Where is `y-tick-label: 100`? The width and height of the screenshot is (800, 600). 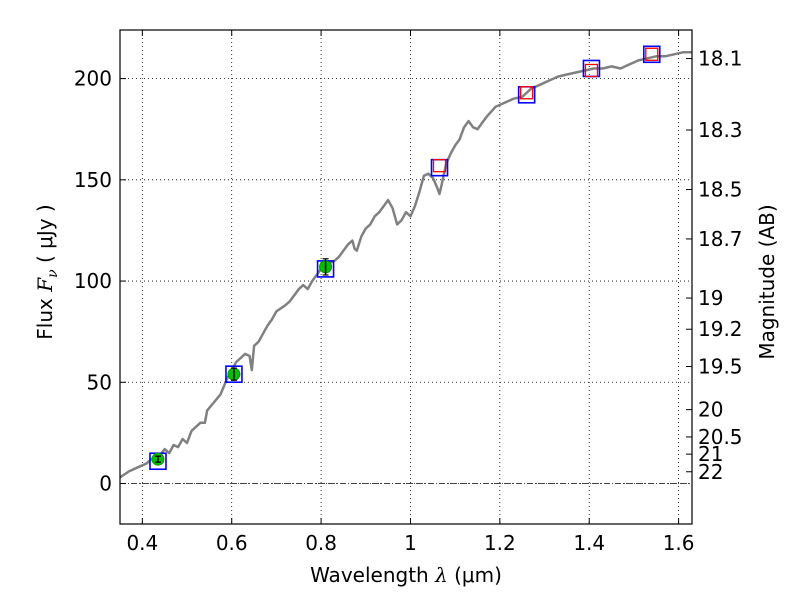 y-tick-label: 100 is located at coordinates (93, 281).